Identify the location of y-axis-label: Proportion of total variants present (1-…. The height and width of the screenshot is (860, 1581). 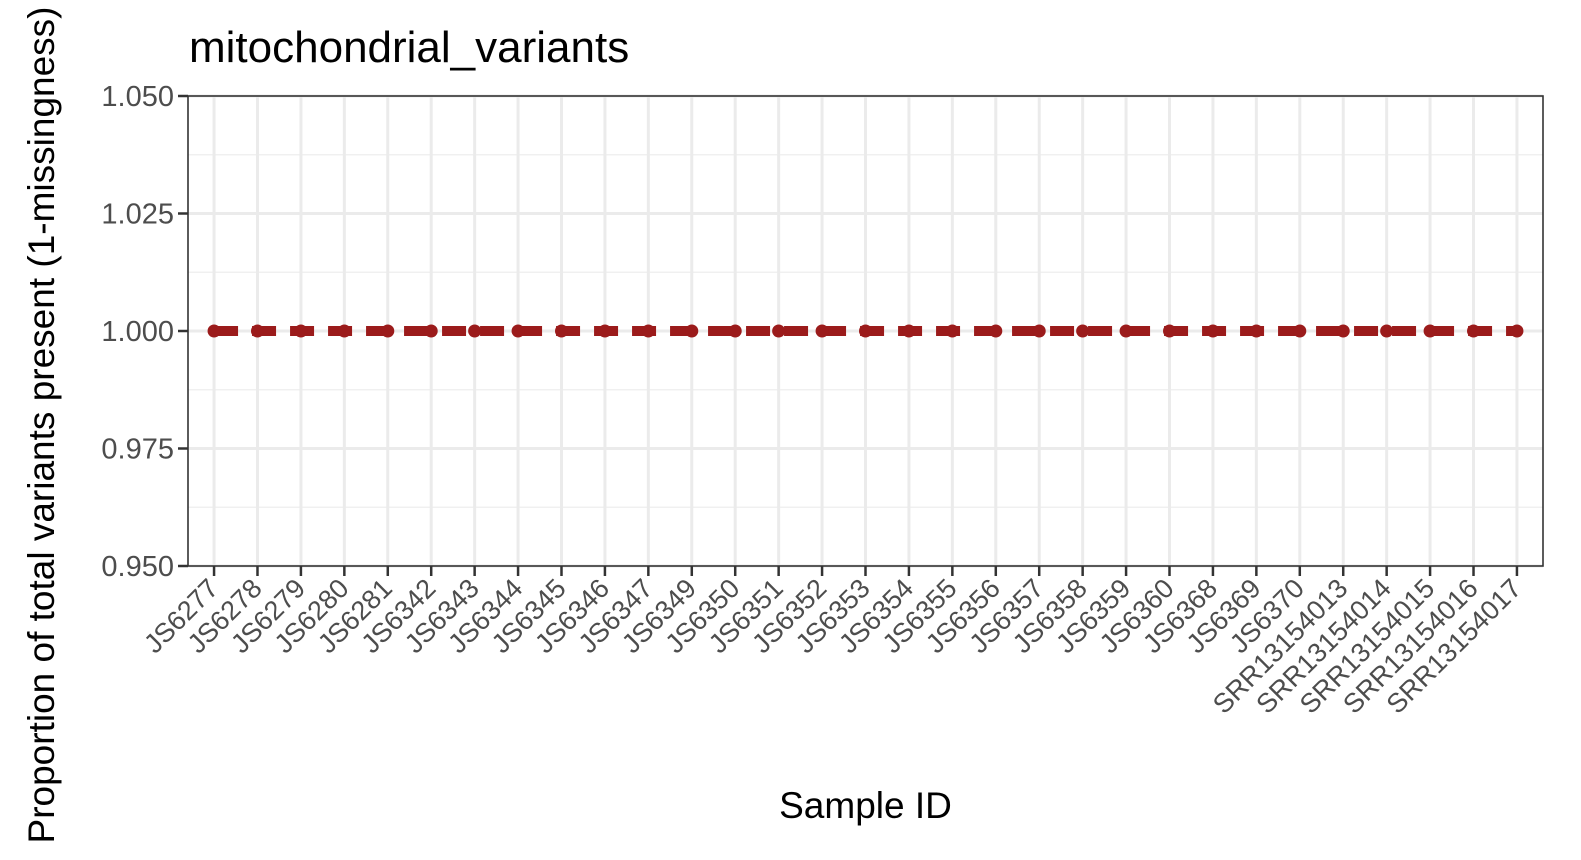
(41, 425).